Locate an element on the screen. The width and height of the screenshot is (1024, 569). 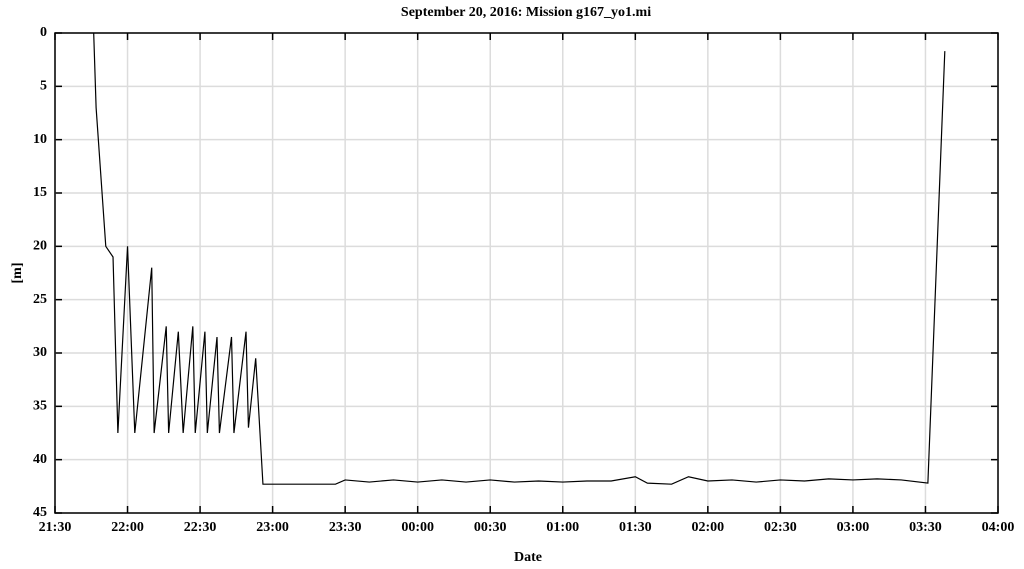
x-tick-label: 03:30 is located at coordinates (925, 527).